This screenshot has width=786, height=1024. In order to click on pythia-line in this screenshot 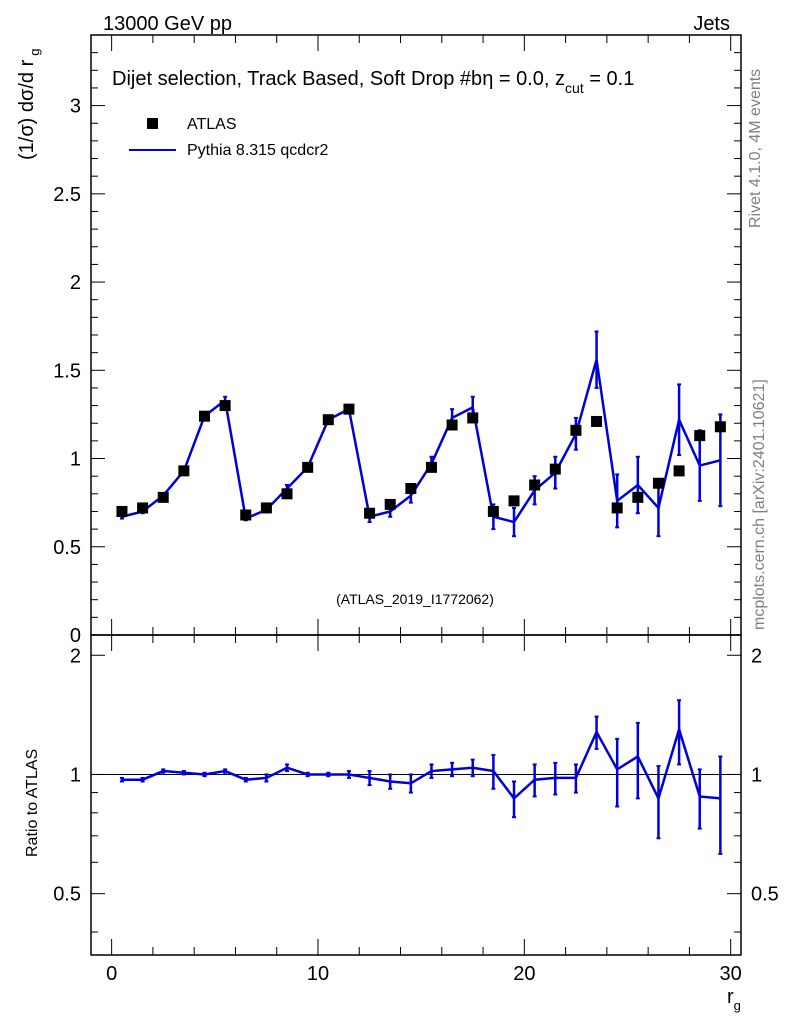, I will do `click(421, 441)`.